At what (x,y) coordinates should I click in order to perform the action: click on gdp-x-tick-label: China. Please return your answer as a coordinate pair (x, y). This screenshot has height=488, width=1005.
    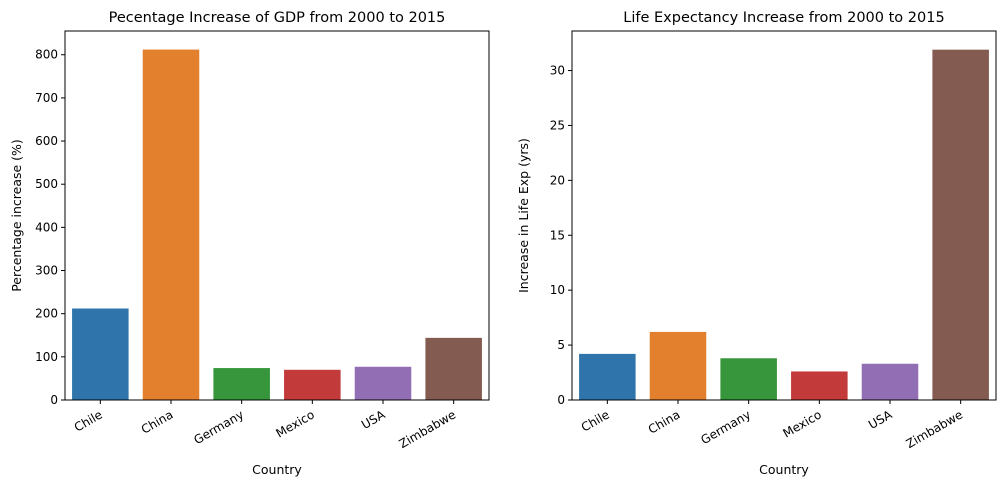
    Looking at the image, I should click on (157, 421).